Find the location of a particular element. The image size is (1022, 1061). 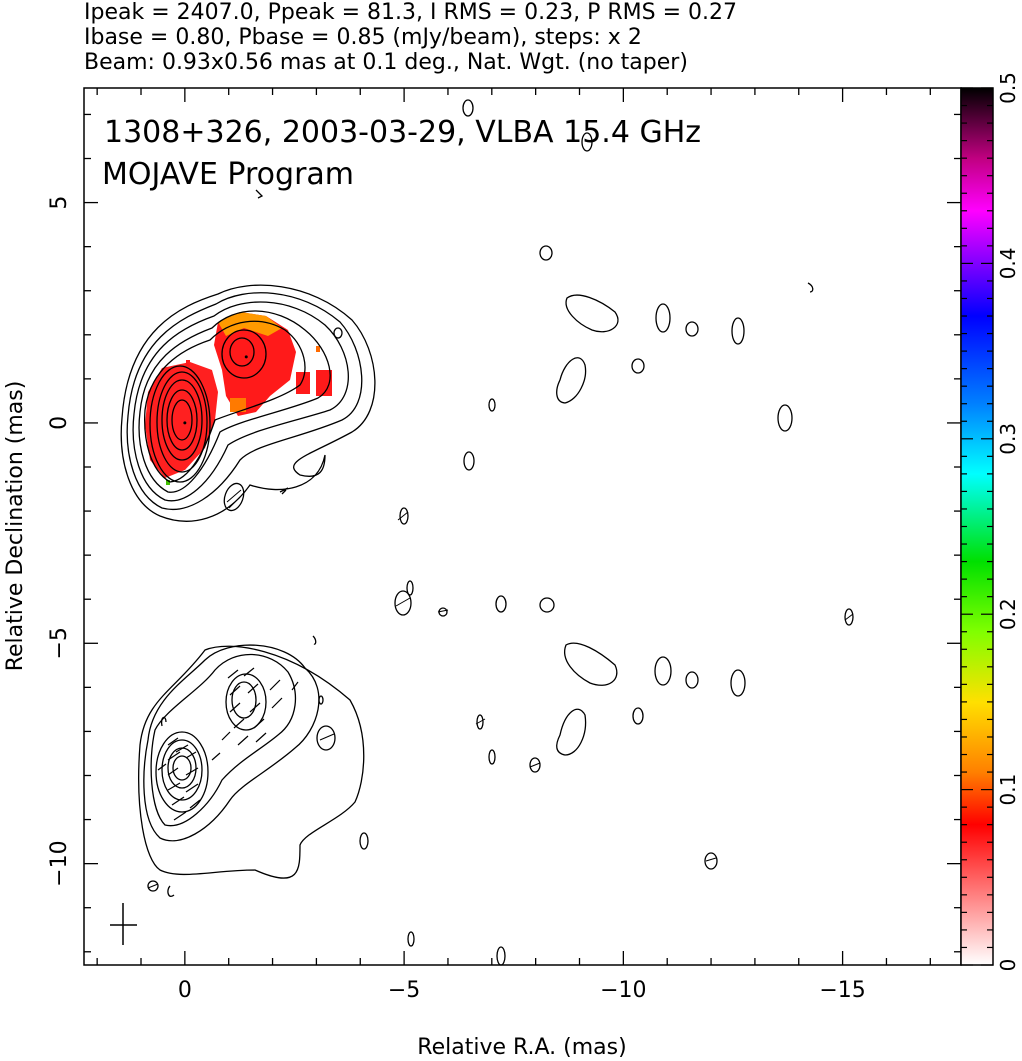

colorbar-axis: 0 0.1 0.2 0.3 0.4 0.5 is located at coordinates (990, 521).